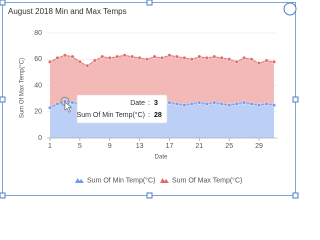 The height and width of the screenshot is (240, 320). What do you see at coordinates (199, 146) in the screenshot?
I see `x-tick-label: 21` at bounding box center [199, 146].